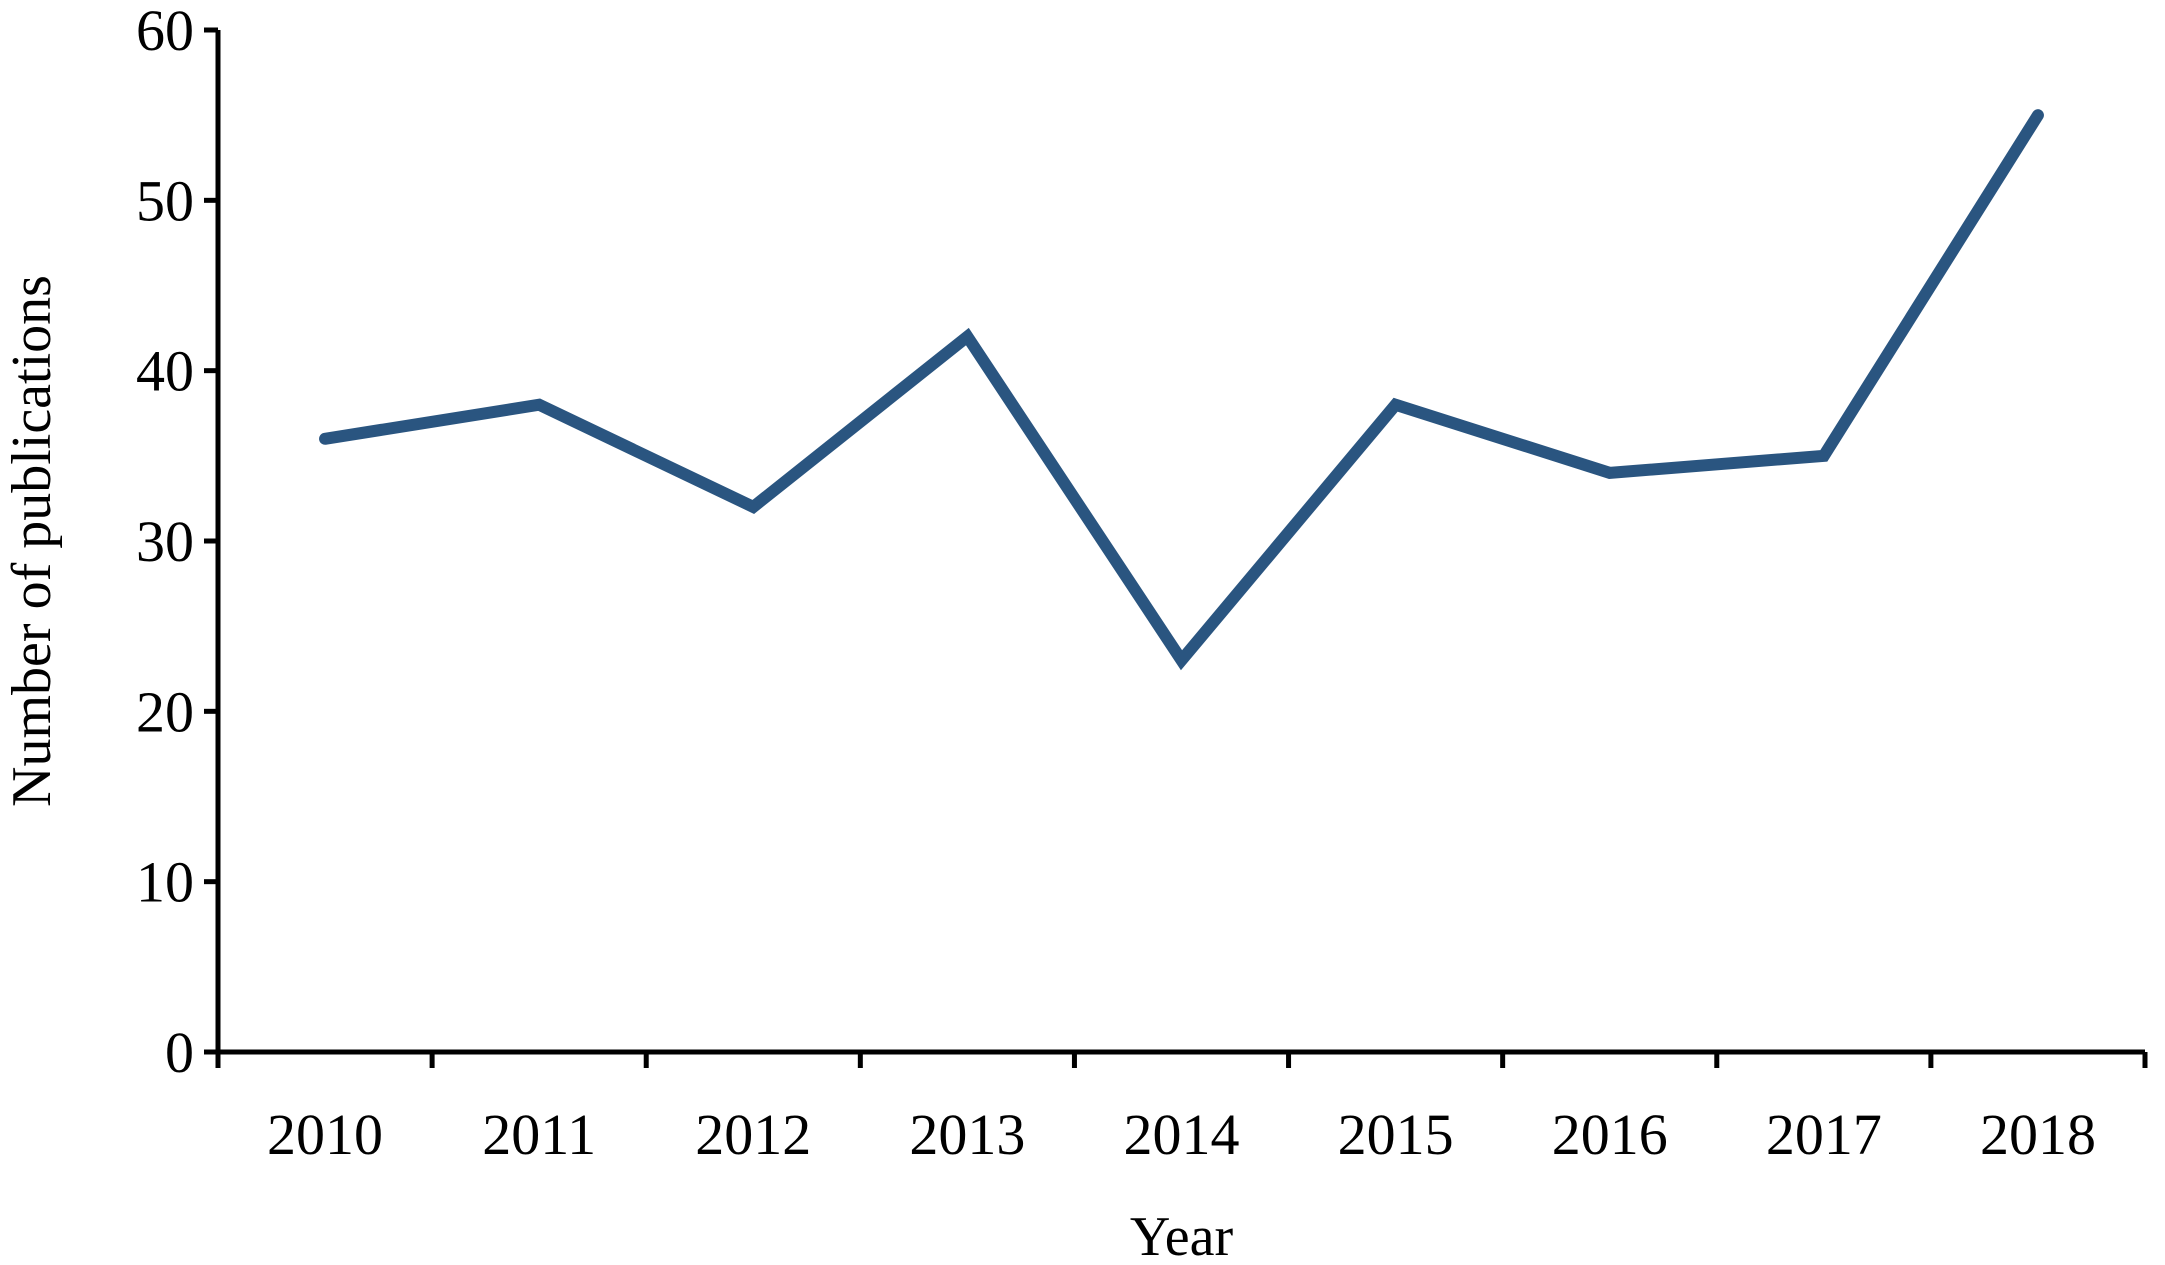  Describe the element at coordinates (1182, 1134) in the screenshot. I see `x-tick-label: 2014` at that location.